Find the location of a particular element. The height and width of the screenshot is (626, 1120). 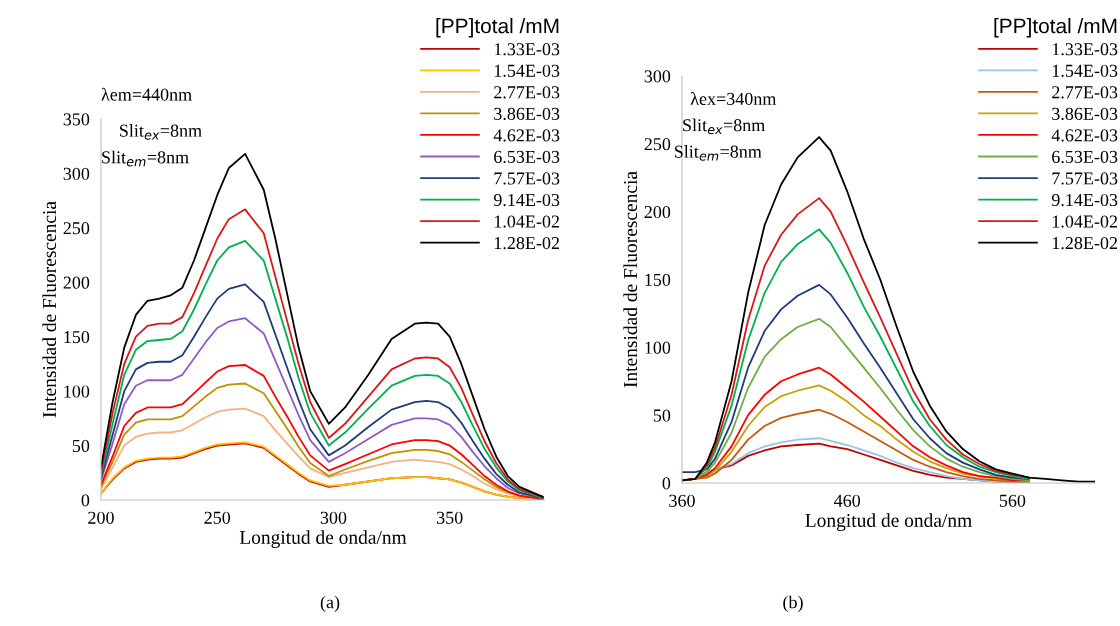

x-tick-label: 360 is located at coordinates (682, 500).